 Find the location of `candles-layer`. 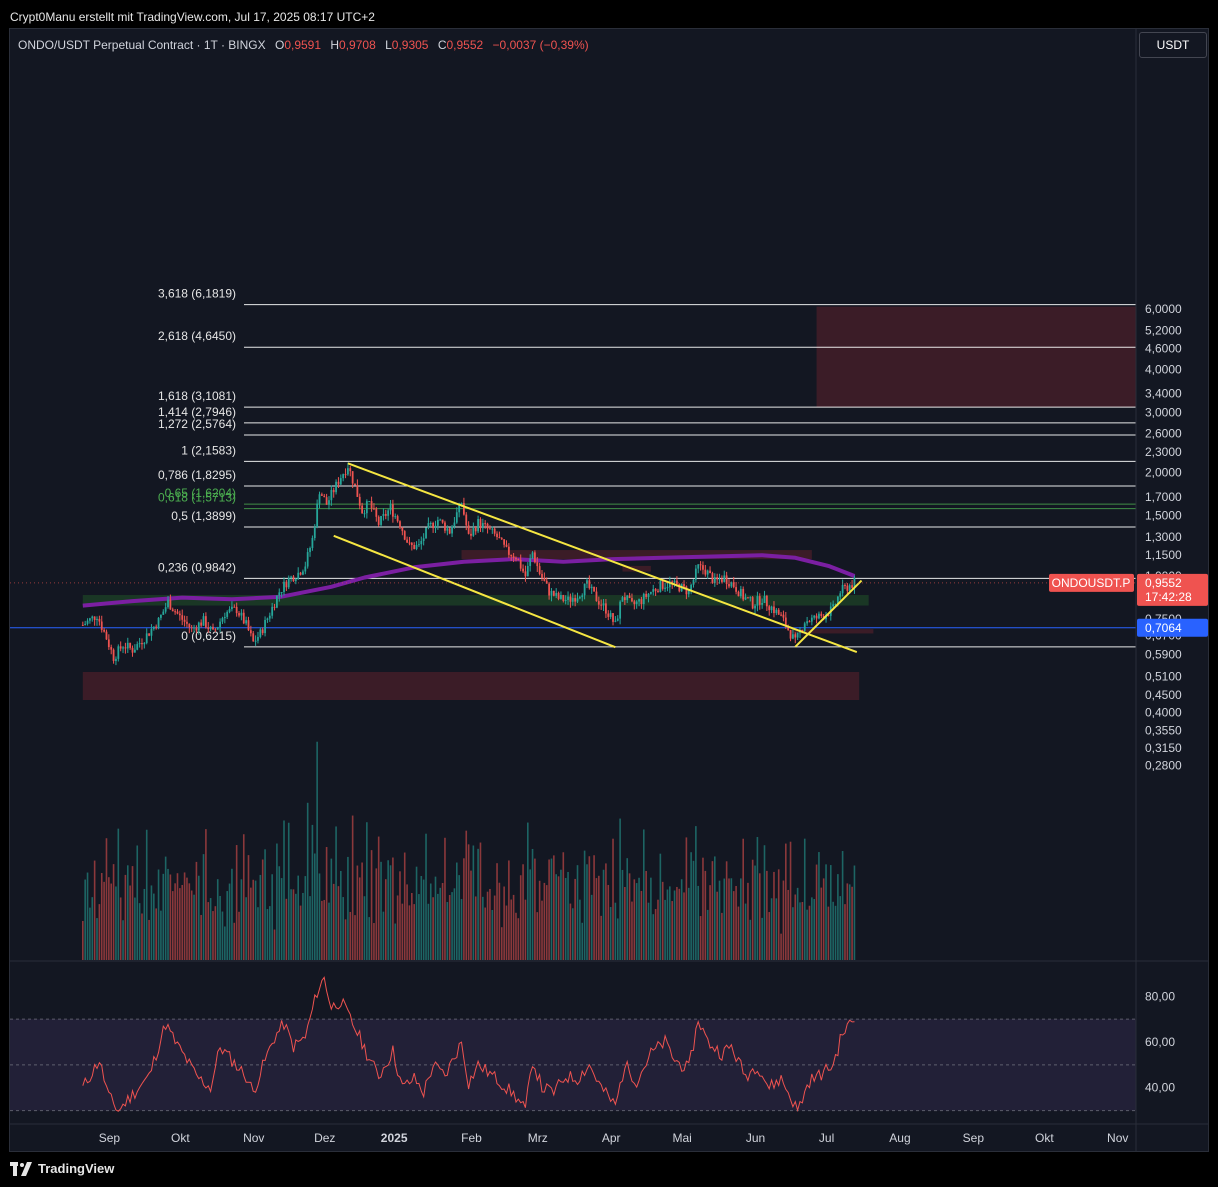

candles-layer is located at coordinates (468, 564).